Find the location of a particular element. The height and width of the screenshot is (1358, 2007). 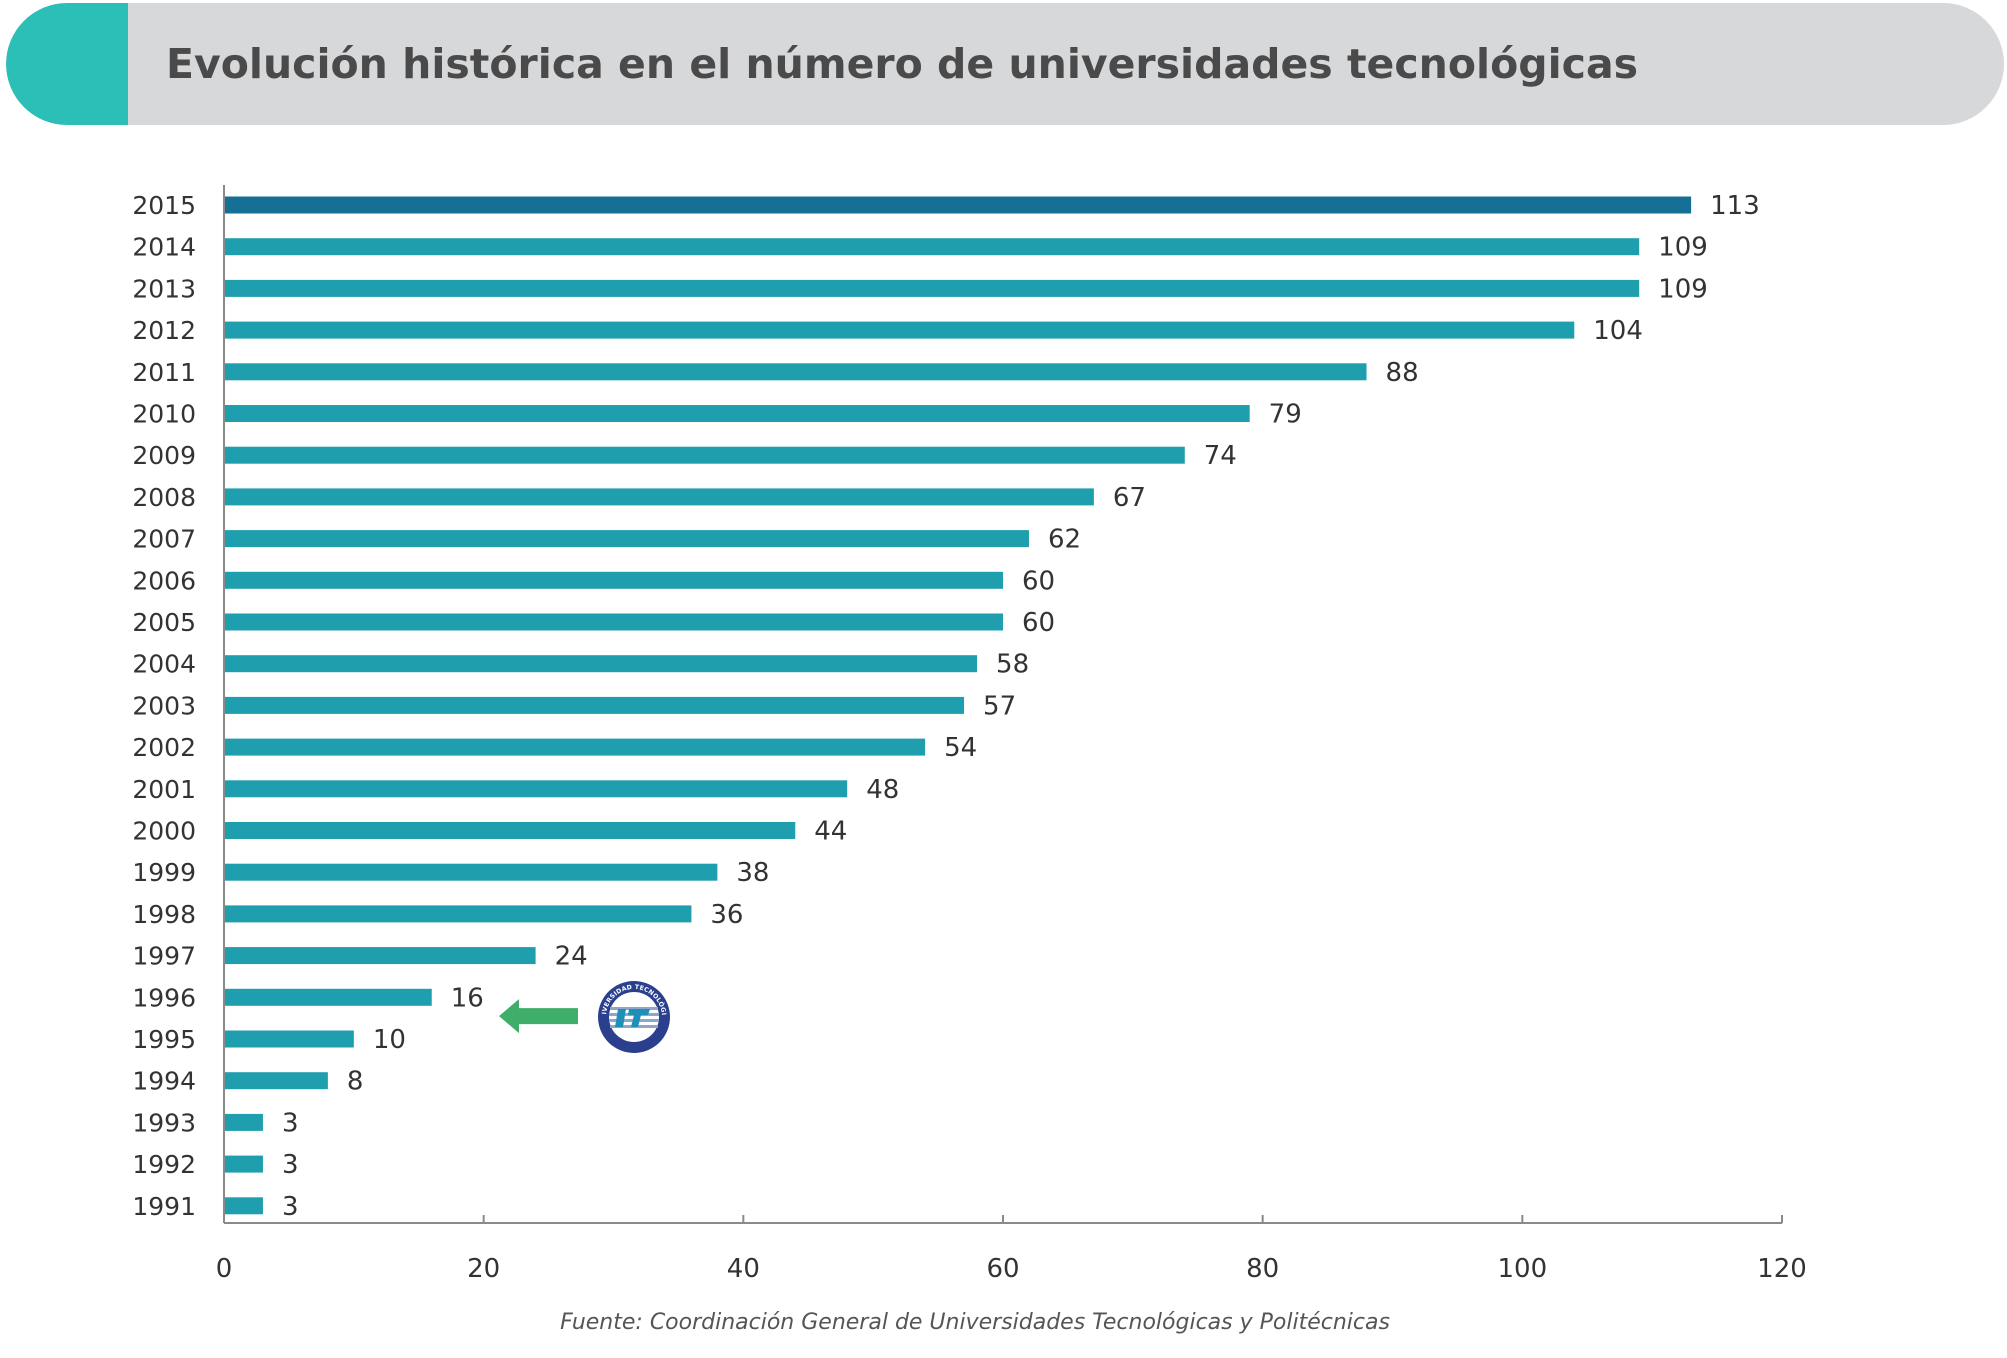

category-label-1995: 1995 is located at coordinates (164, 1039).